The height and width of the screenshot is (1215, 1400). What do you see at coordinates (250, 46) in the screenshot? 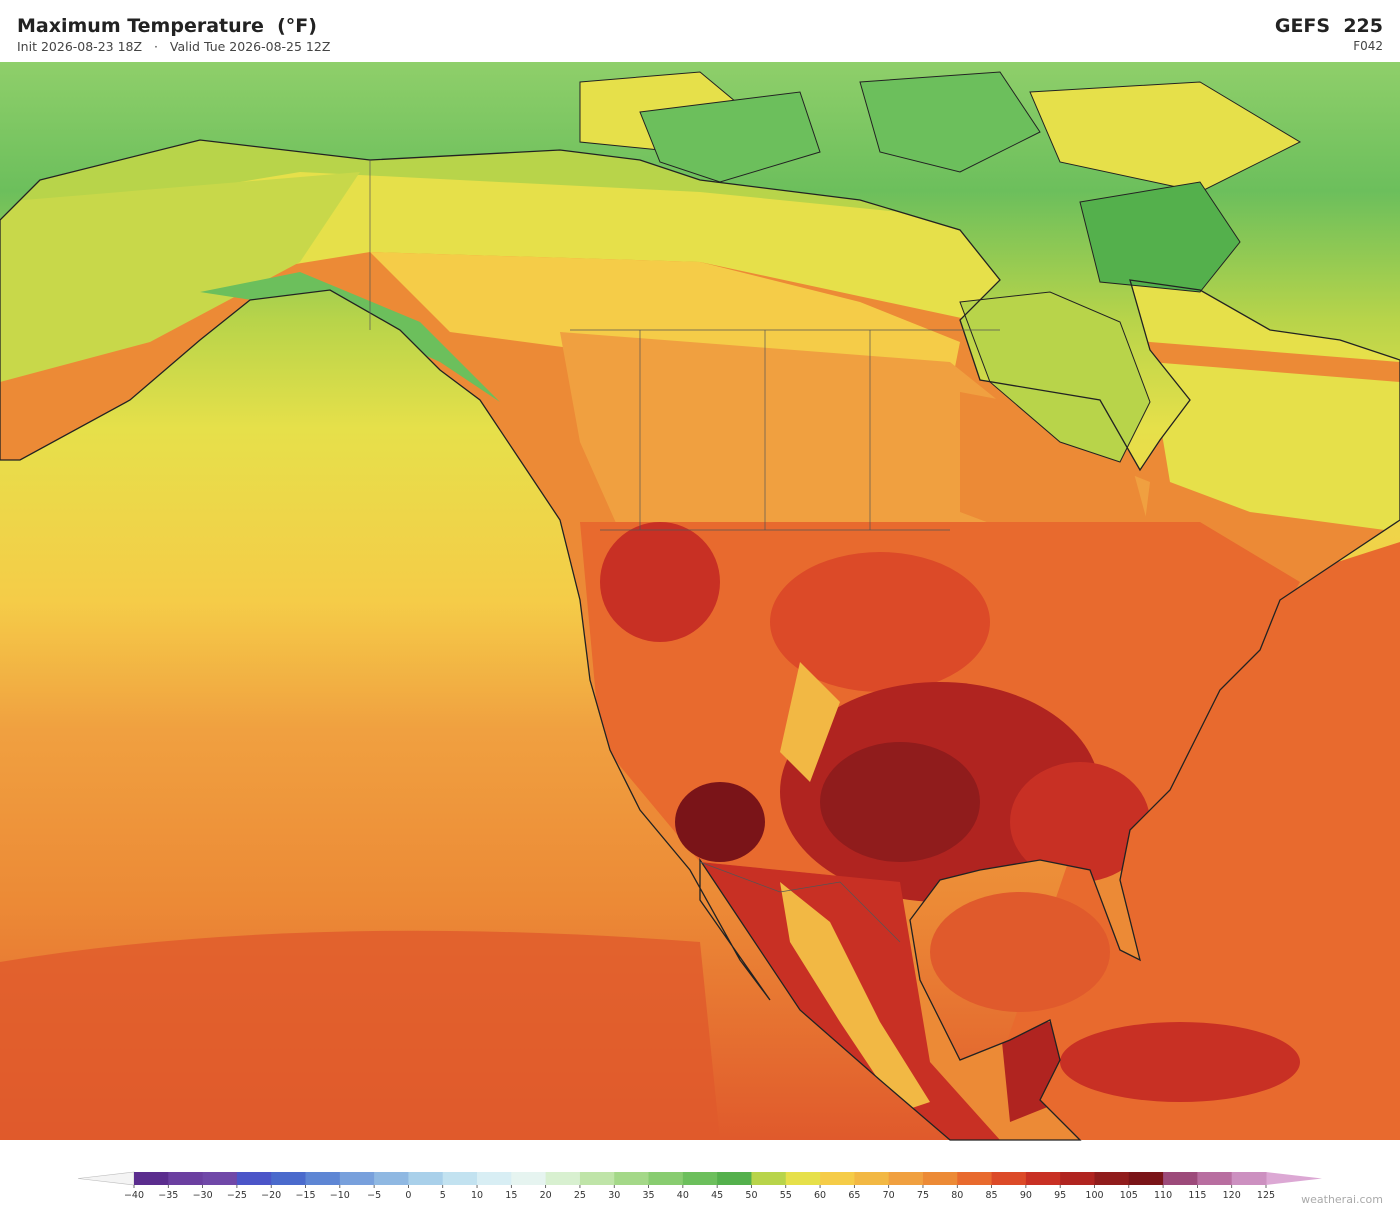
I see `valid-time: Valid Tue 2026-08-25 12Z` at bounding box center [250, 46].